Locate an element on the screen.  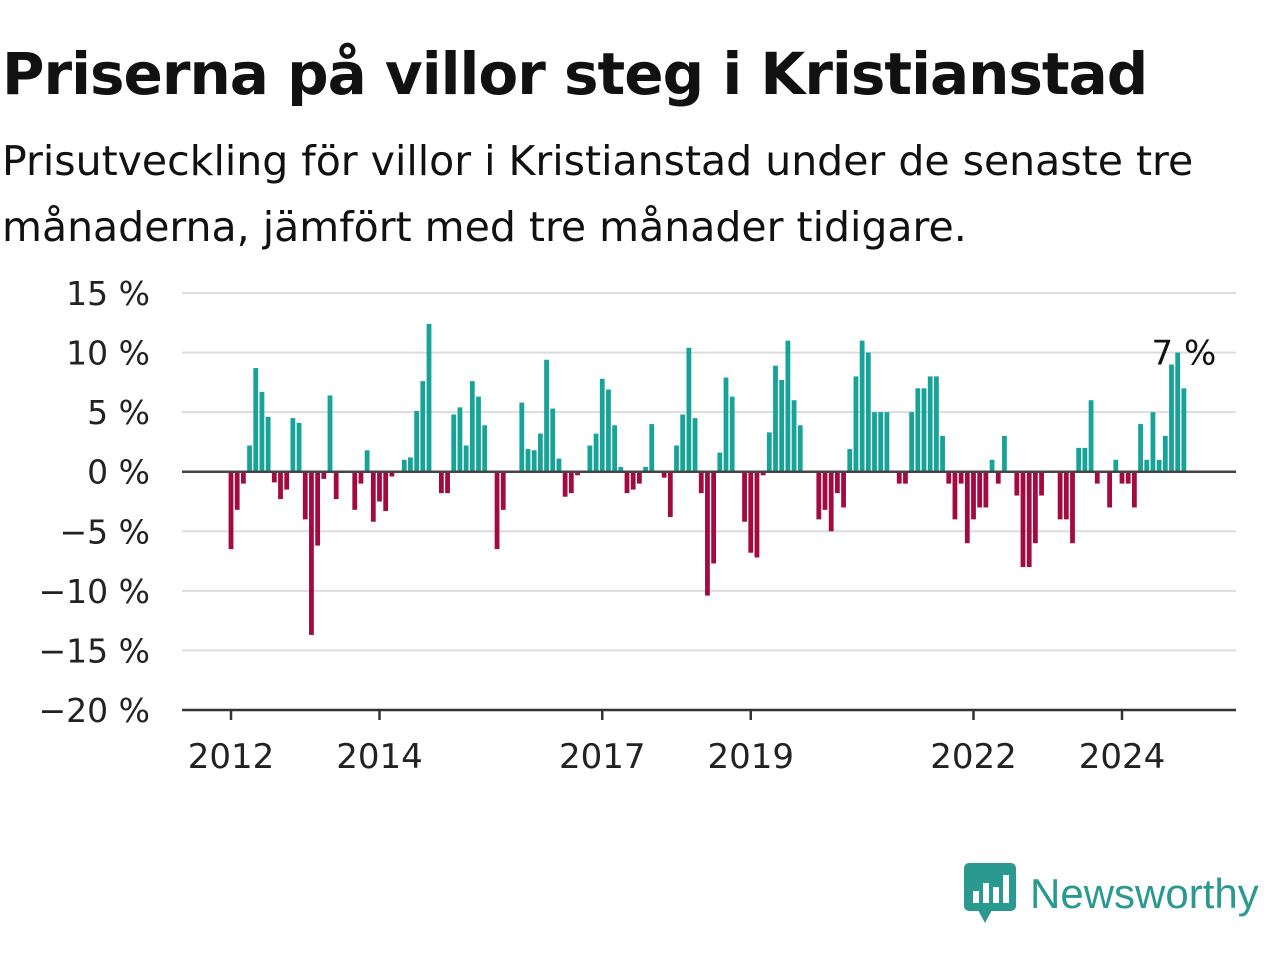
brand-name: Newsworthy is located at coordinates (1144, 893).